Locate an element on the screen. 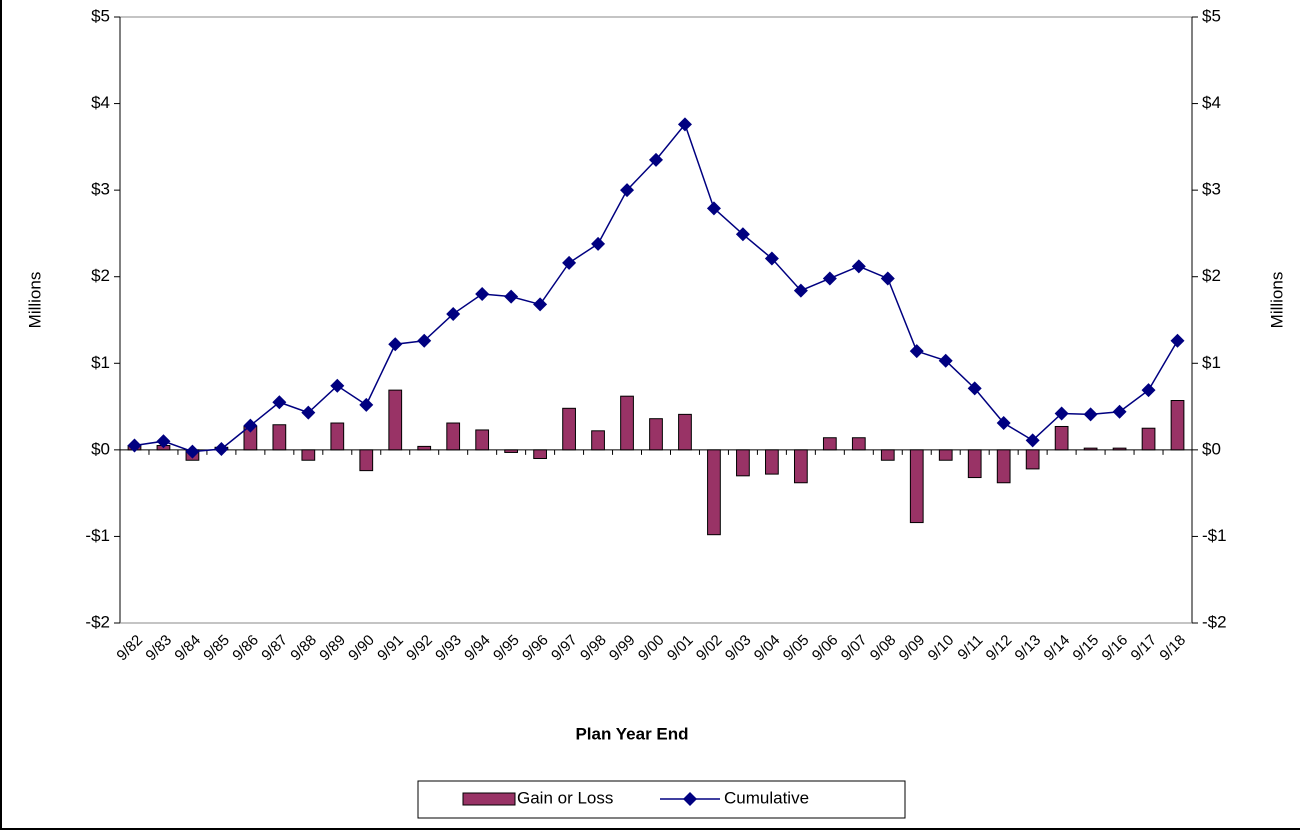 This screenshot has width=1300, height=831. y2-tick-label: $2 is located at coordinates (1211, 275).